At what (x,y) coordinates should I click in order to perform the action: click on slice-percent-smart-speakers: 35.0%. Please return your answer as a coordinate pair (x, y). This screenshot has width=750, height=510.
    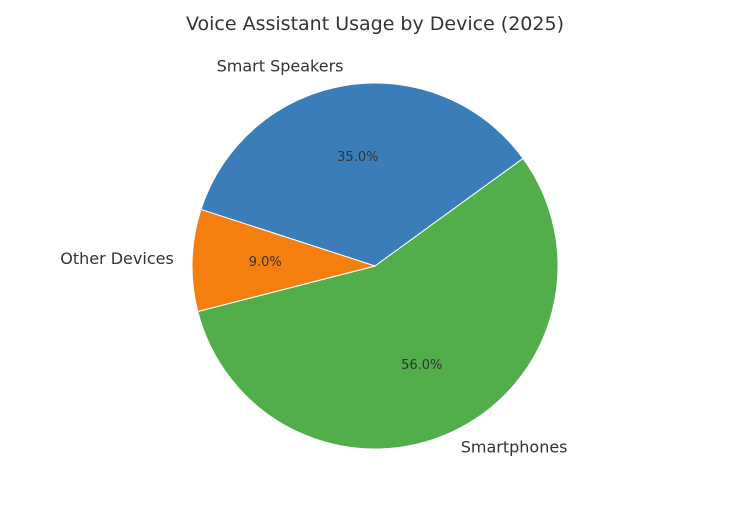
    Looking at the image, I should click on (357, 157).